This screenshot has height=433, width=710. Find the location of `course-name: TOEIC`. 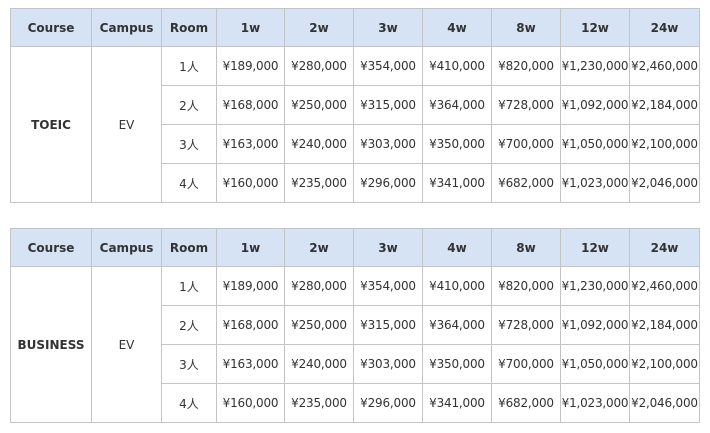

course-name: TOEIC is located at coordinates (51, 124).